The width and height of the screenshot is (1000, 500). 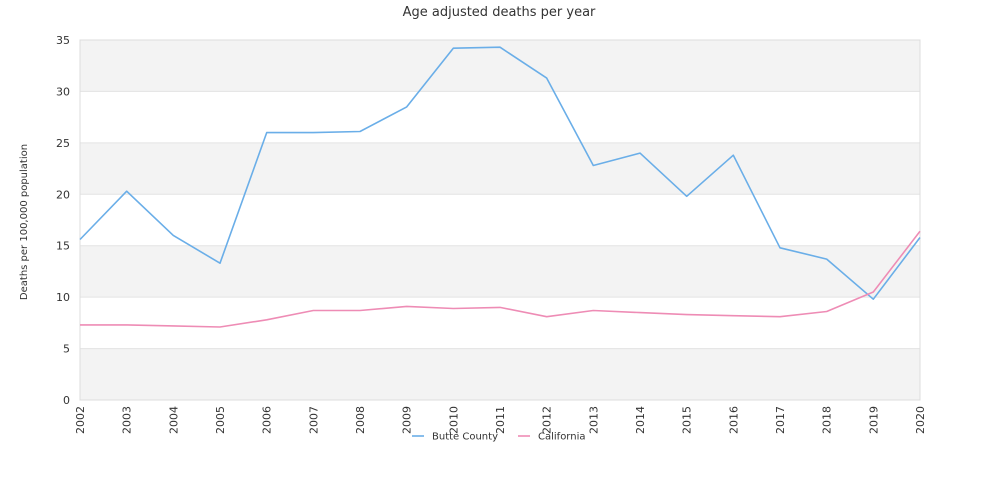 I want to click on x-tick-label: 2018, so click(x=827, y=420).